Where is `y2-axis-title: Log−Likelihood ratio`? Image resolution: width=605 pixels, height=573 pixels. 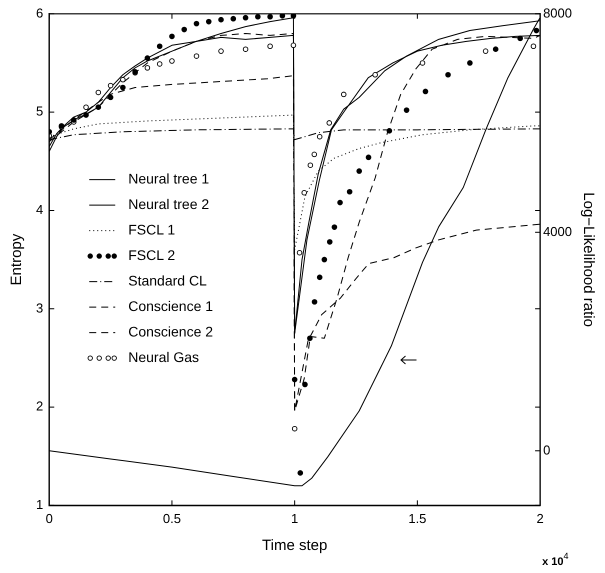
y2-axis-title: Log−Likelihood ratio is located at coordinates (588, 259).